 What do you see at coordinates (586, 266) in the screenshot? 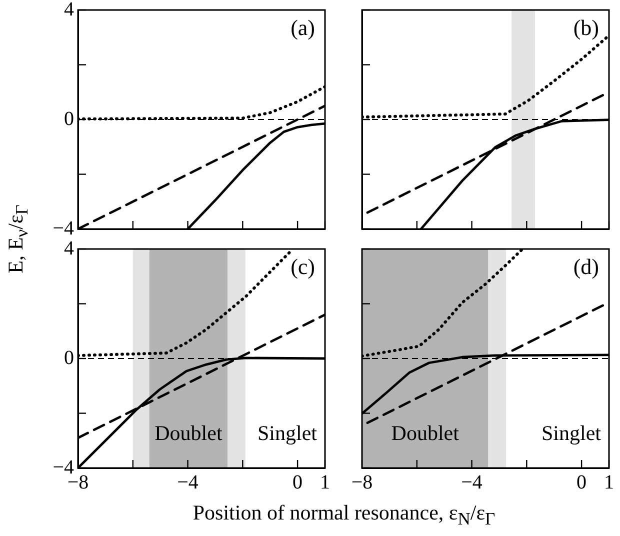
I see `chart-title: (d)` at bounding box center [586, 266].